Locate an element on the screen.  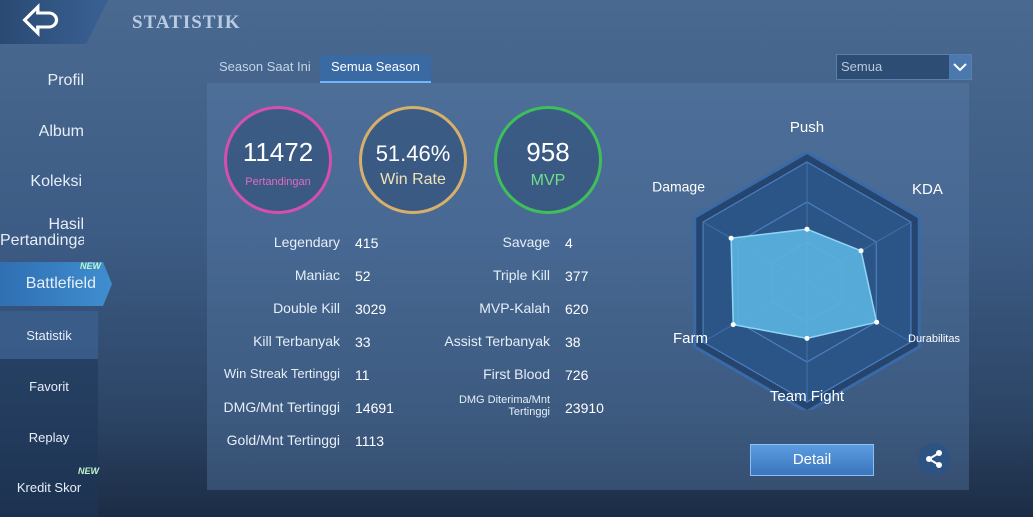
summary-value: 958 is located at coordinates (548, 152).